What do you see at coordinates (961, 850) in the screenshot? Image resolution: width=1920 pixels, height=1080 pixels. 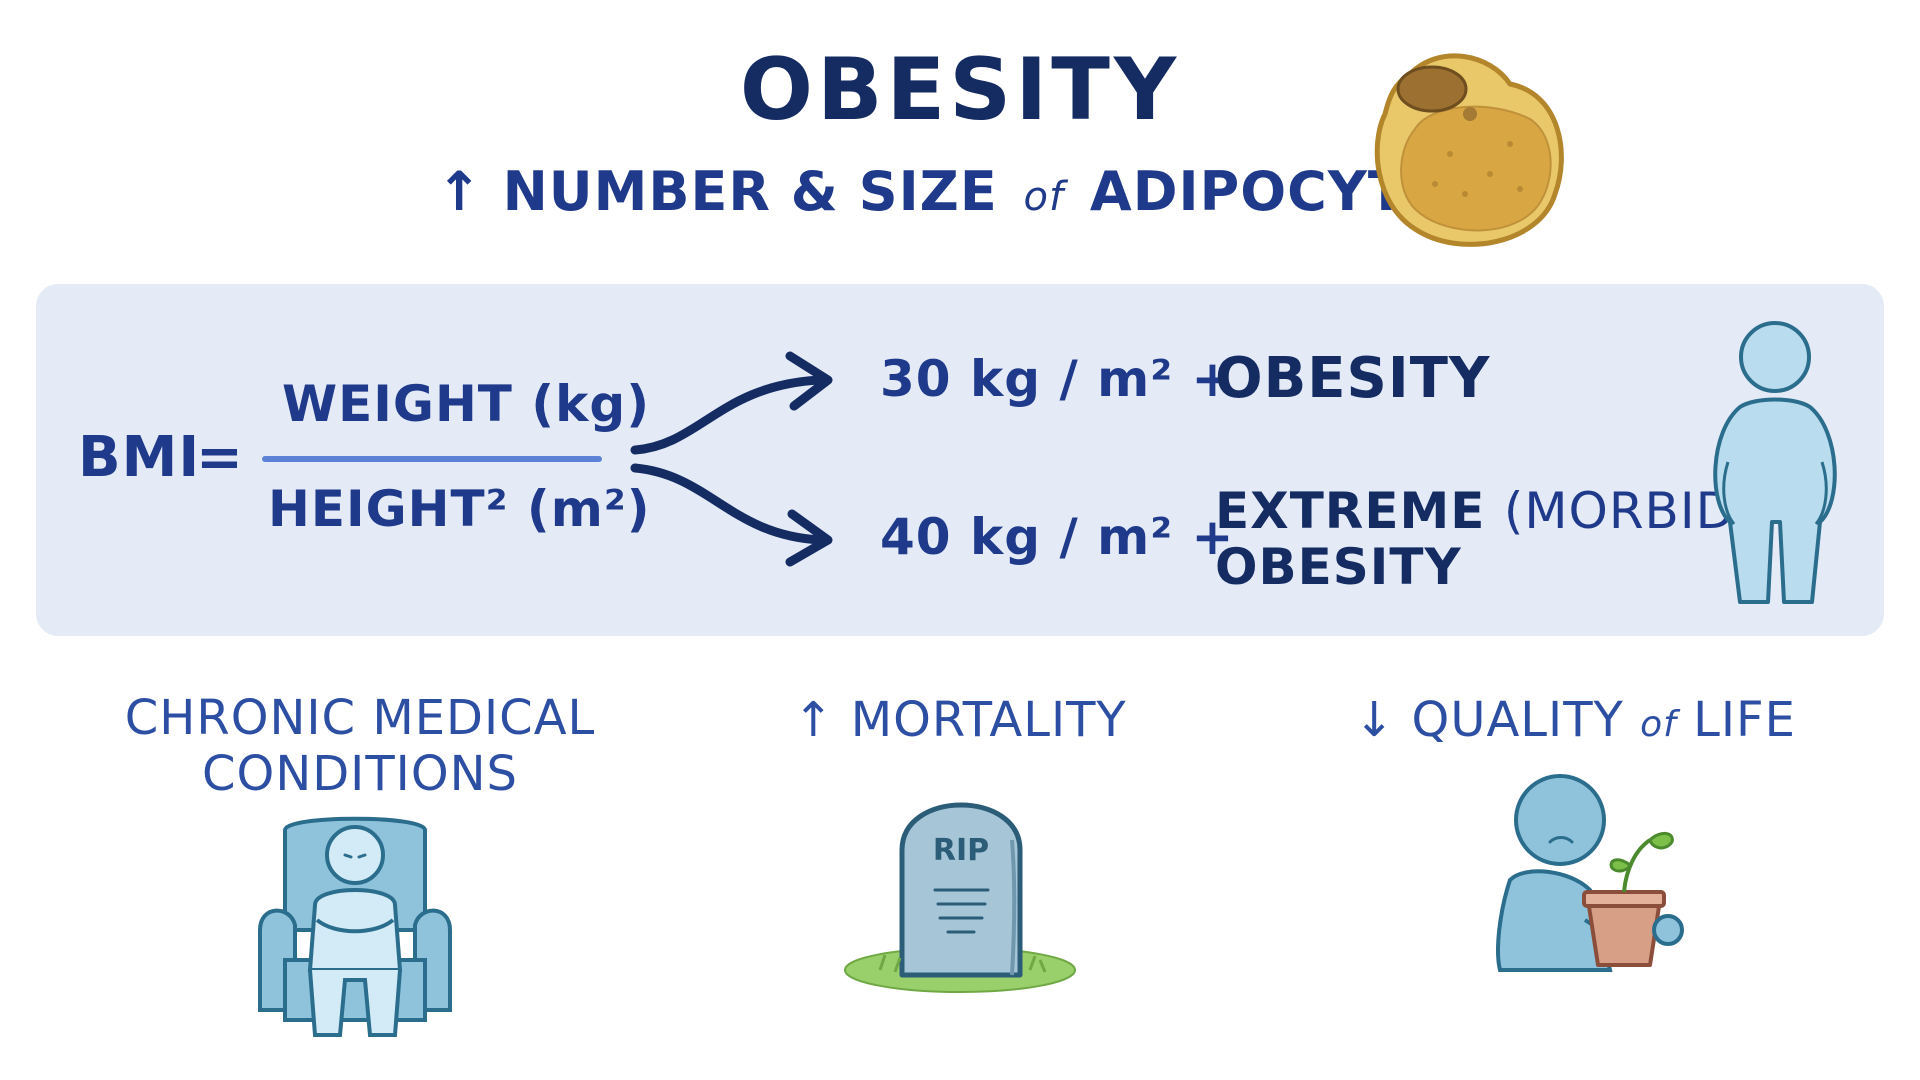 I see `tombstone-text: RIP` at bounding box center [961, 850].